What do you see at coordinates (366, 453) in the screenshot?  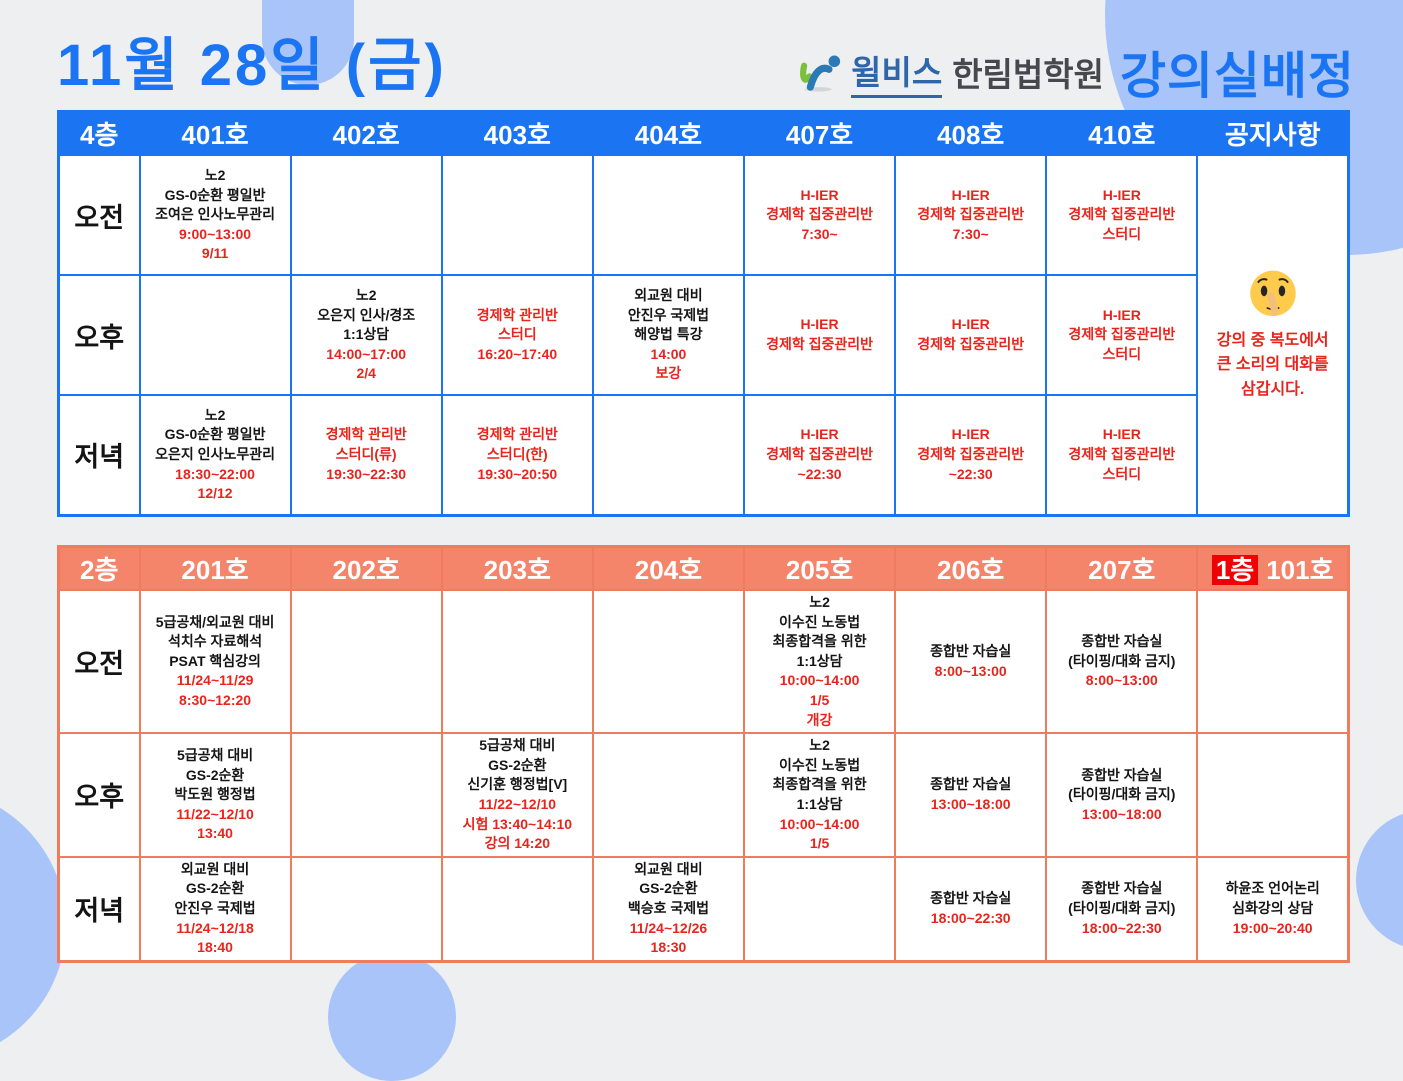 I see `cell-time-line: 스터디(류)` at bounding box center [366, 453].